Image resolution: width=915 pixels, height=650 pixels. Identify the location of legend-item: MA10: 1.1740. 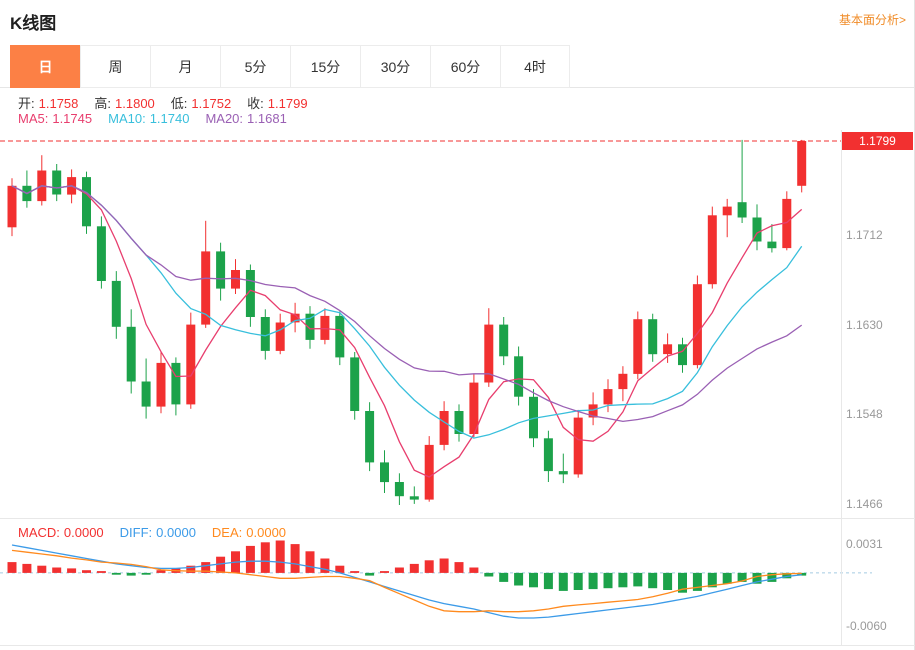
(149, 118).